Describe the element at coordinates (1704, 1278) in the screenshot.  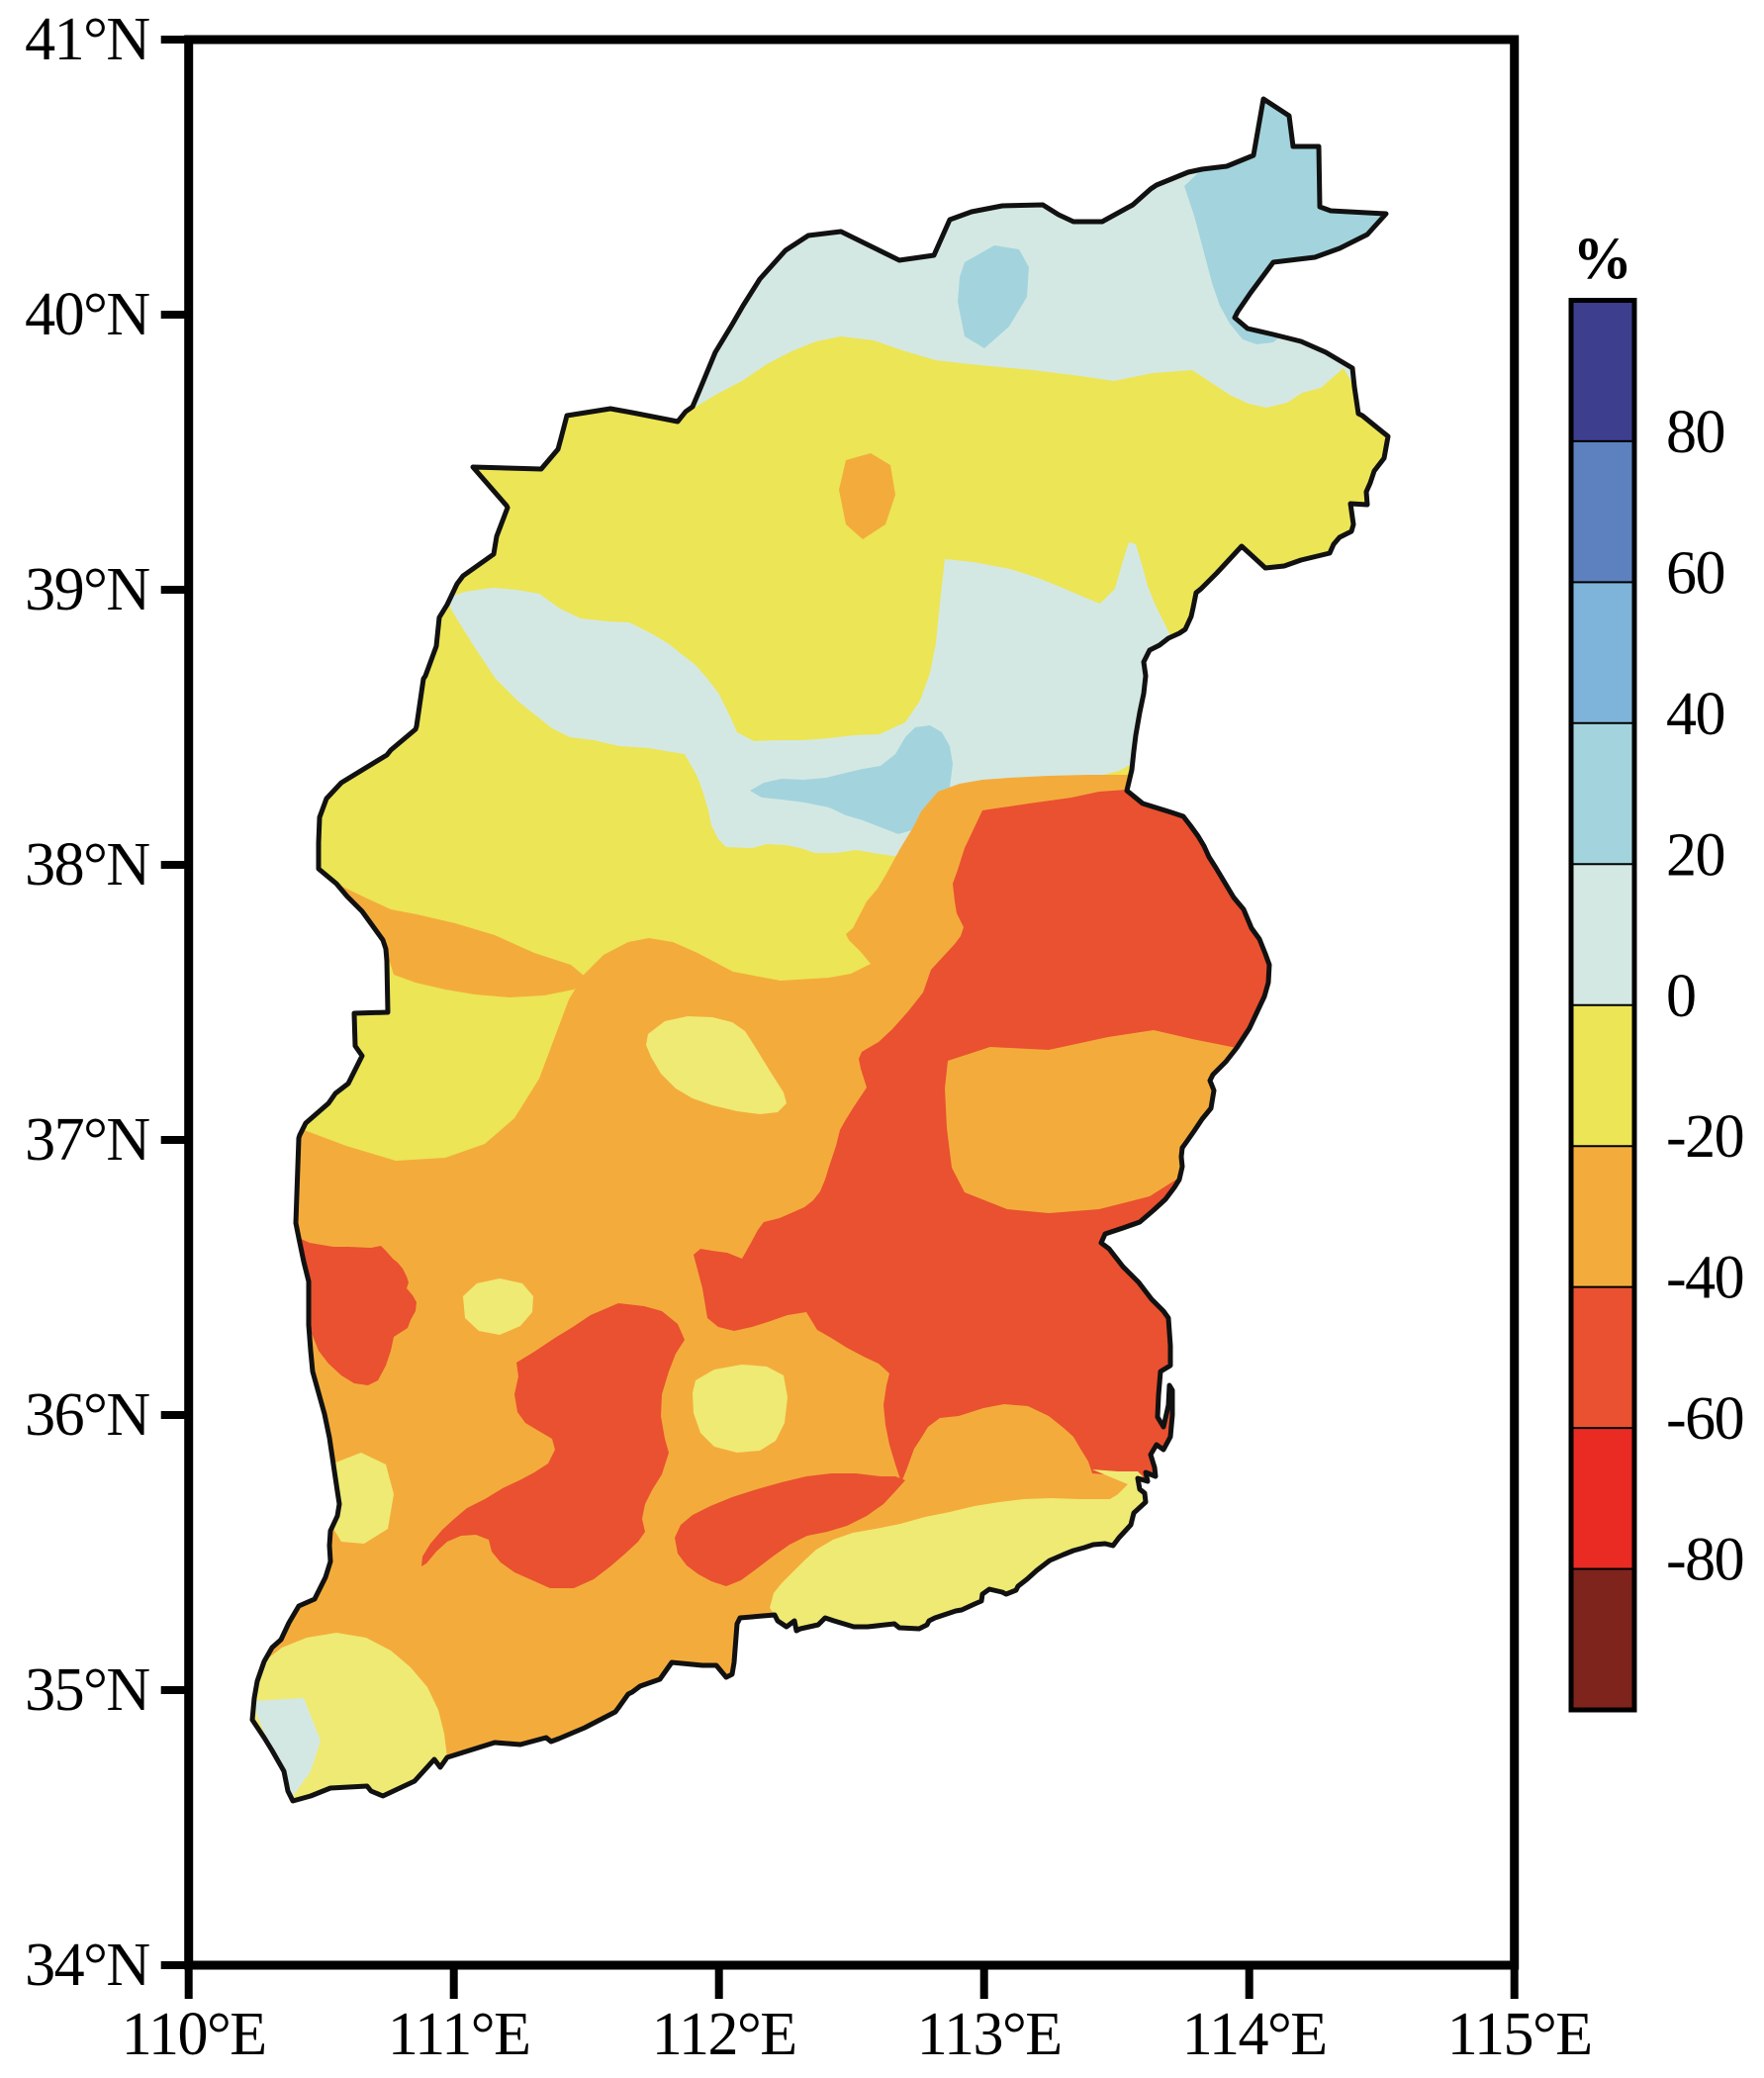
I see `svg-text: -40` at that location.